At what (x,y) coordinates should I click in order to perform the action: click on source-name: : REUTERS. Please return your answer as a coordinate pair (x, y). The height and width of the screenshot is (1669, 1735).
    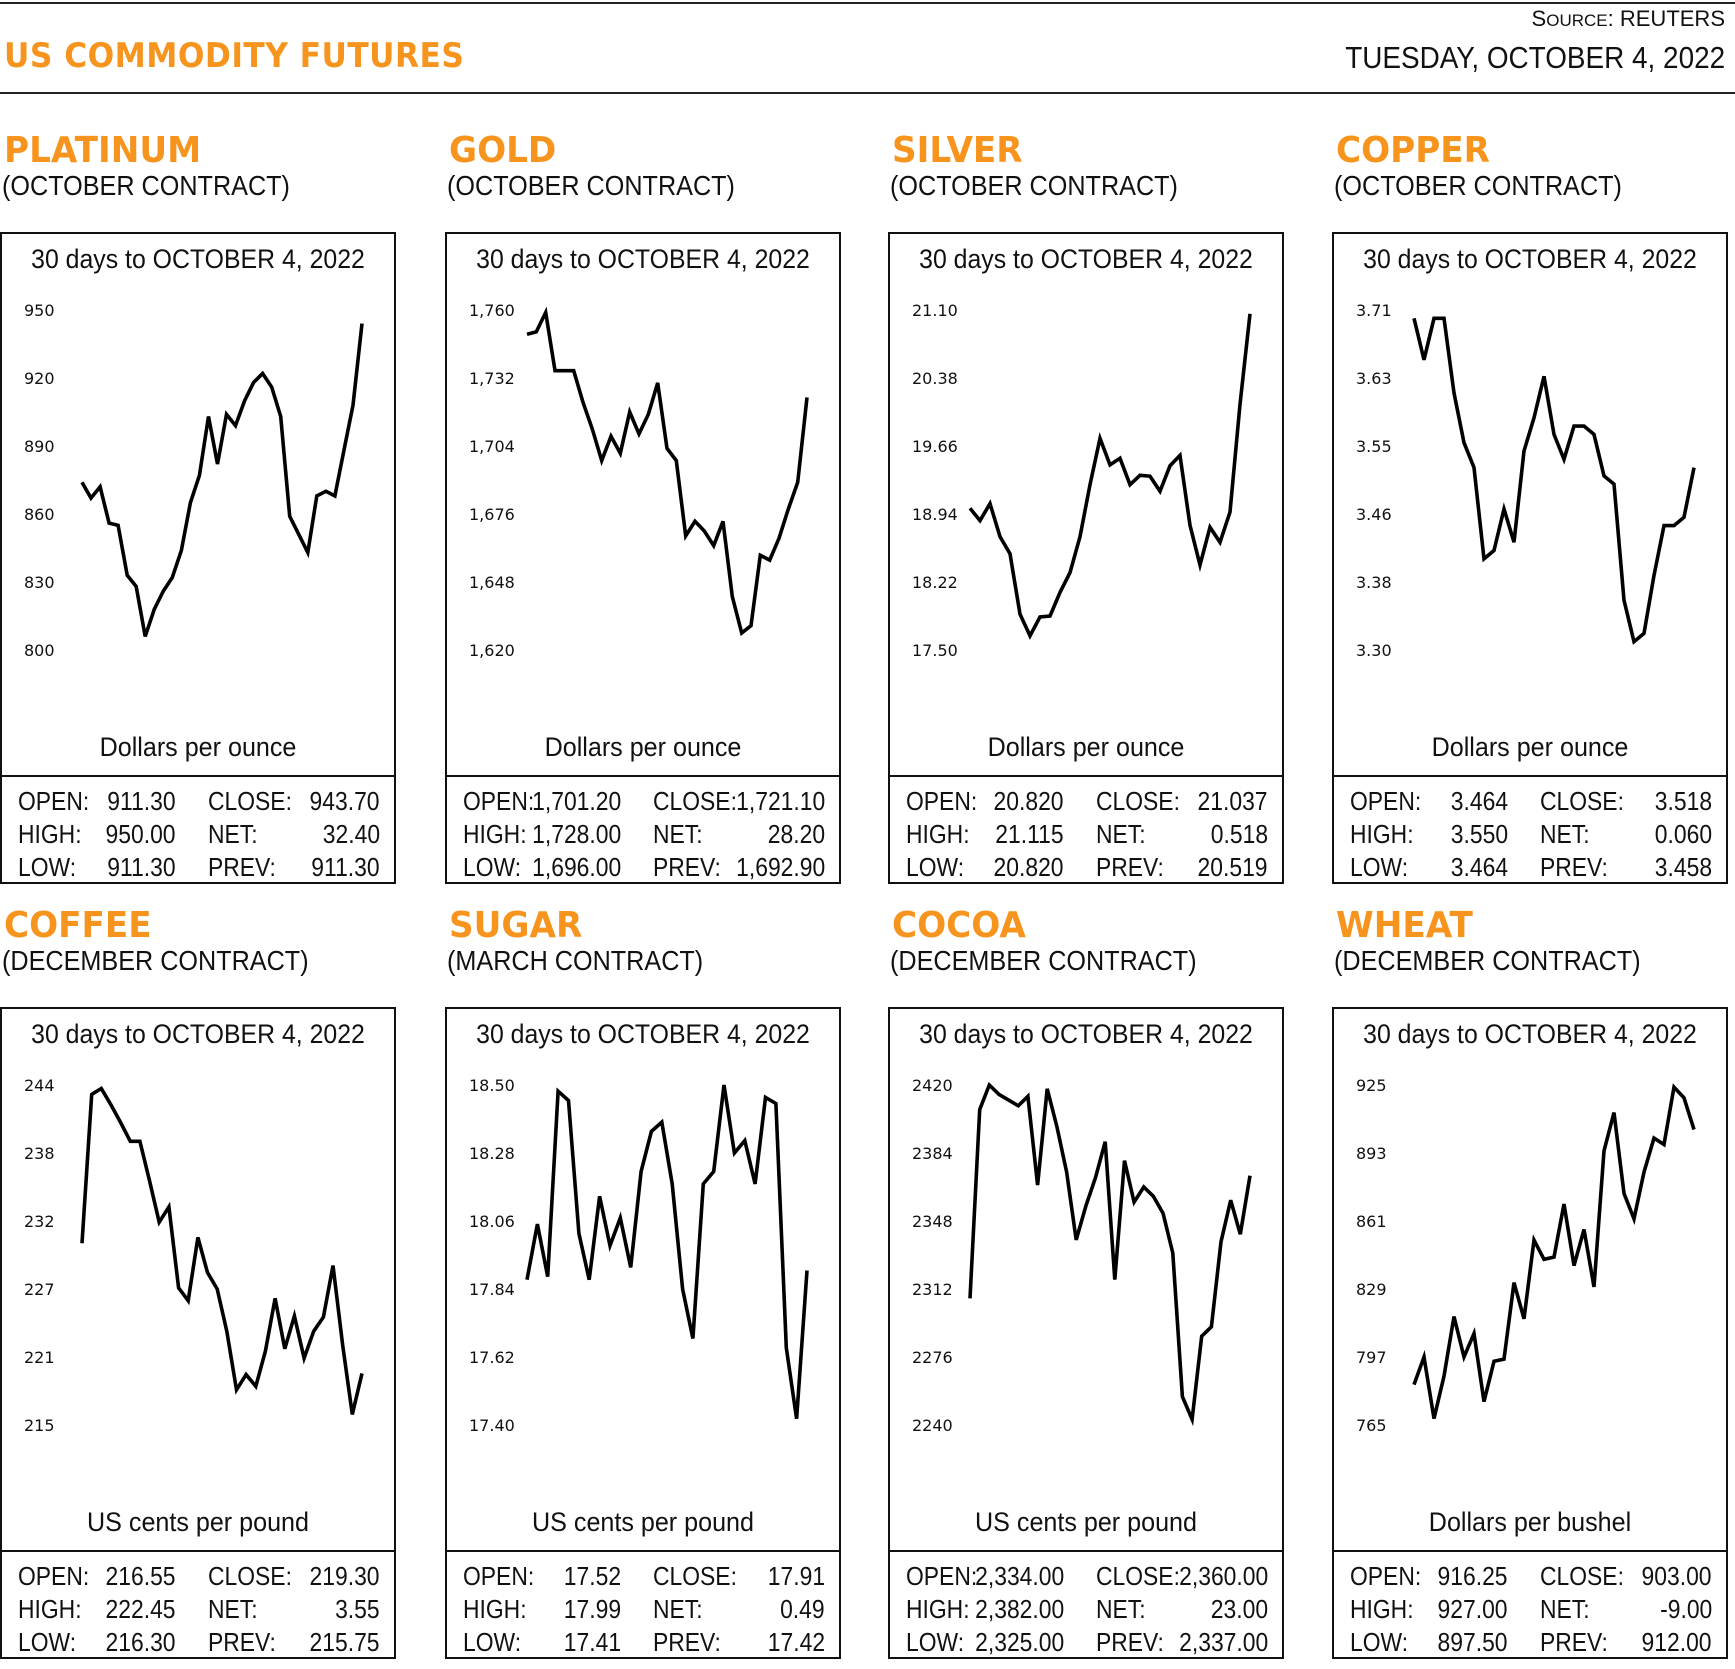
    Looking at the image, I should click on (1666, 18).